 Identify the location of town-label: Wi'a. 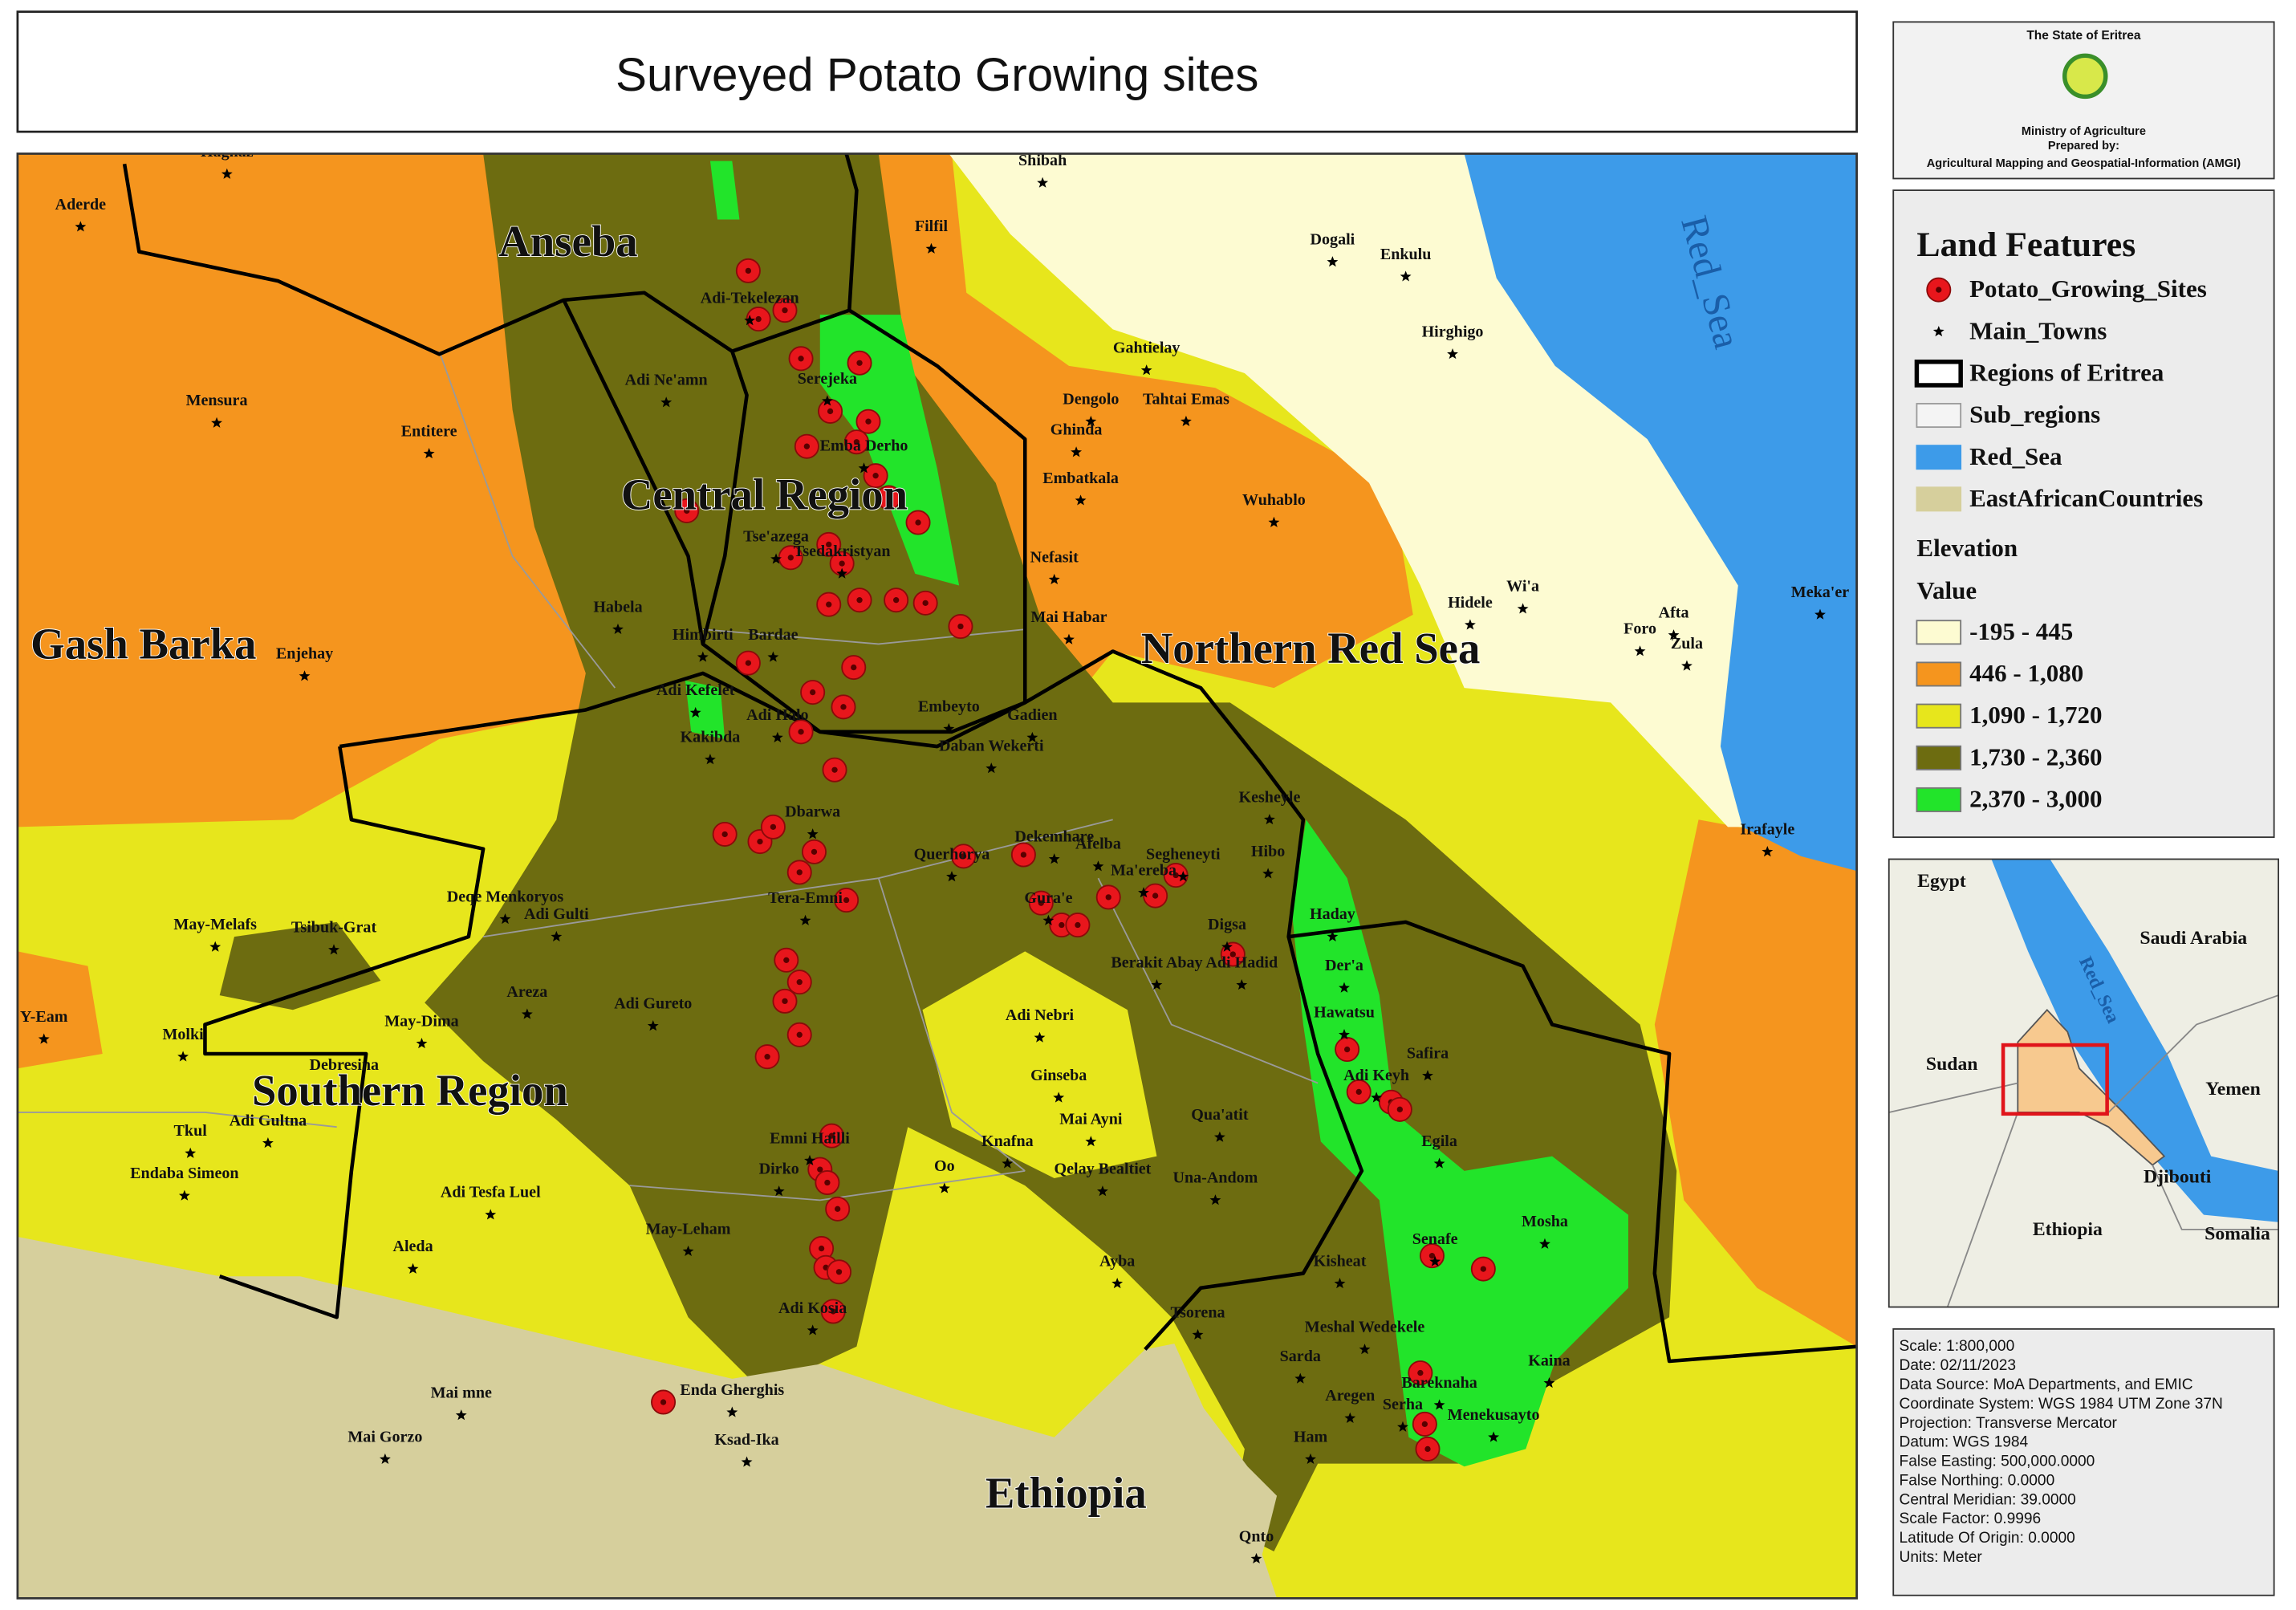
(1522, 587).